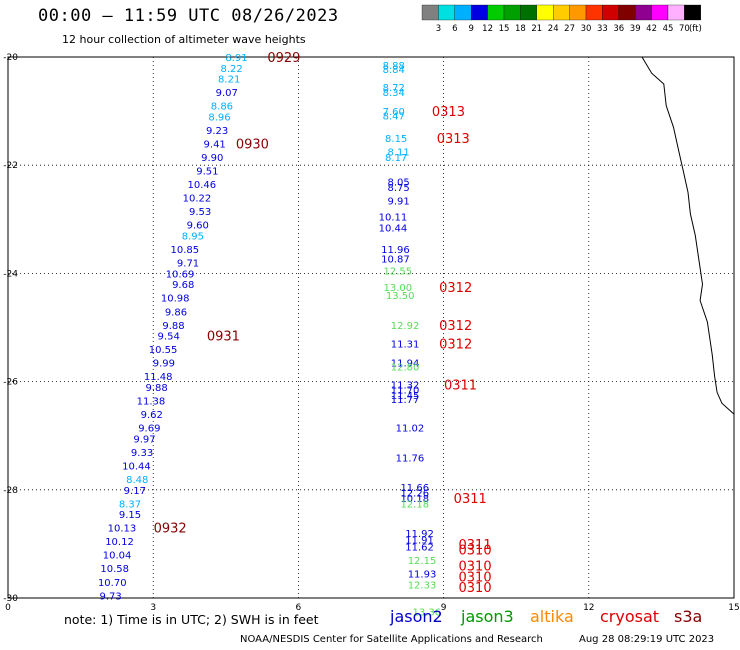 This screenshot has height=650, width=740. Describe the element at coordinates (217, 131) in the screenshot. I see `wave-height-label: 9.23` at that location.